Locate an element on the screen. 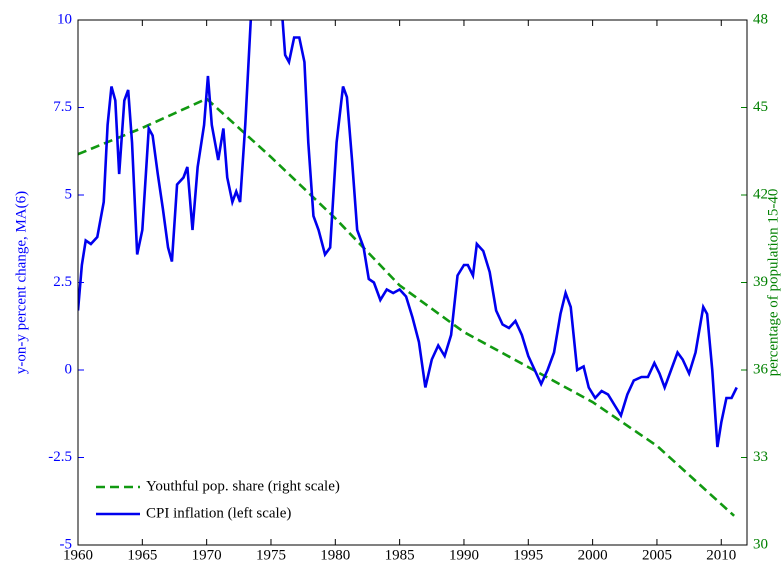 Image resolution: width=783 pixels, height=568 pixels. y-tick-label: 5 is located at coordinates (69, 194).